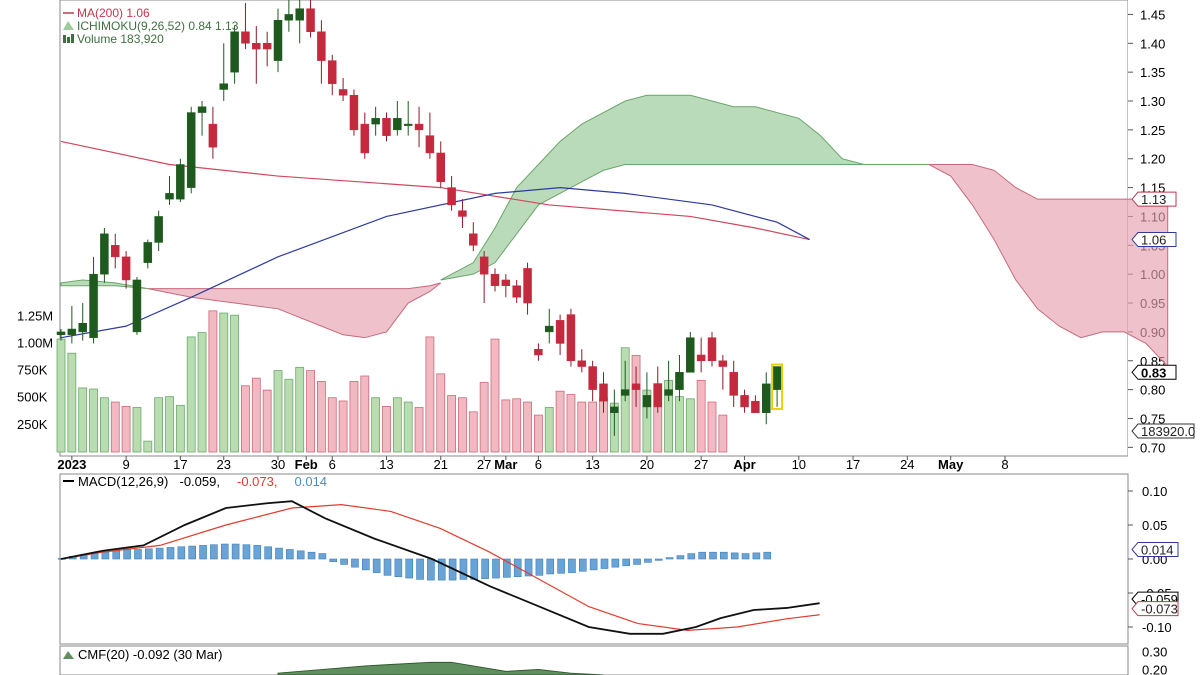  Describe the element at coordinates (1152, 390) in the screenshot. I see `price-y-tick-label: 0.80` at that location.